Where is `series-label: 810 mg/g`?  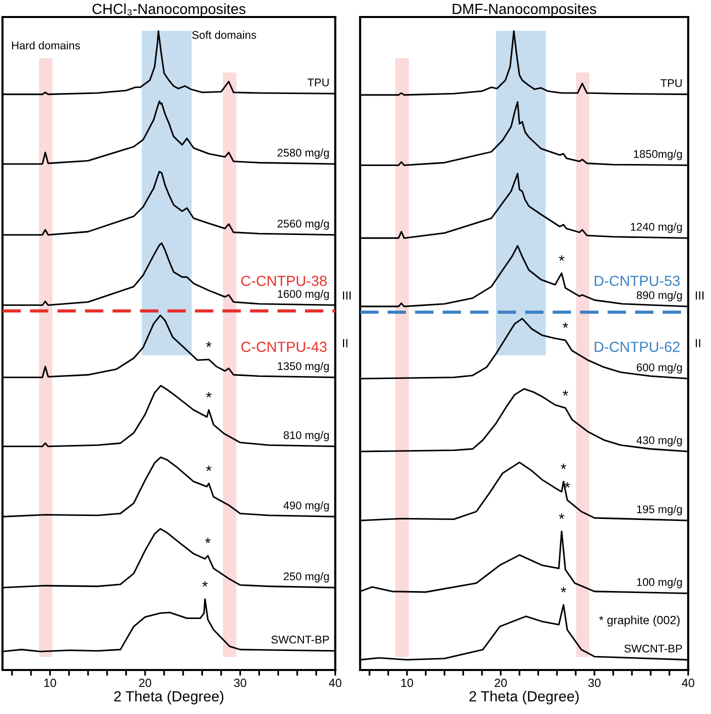 series-label: 810 mg/g is located at coordinates (306, 436).